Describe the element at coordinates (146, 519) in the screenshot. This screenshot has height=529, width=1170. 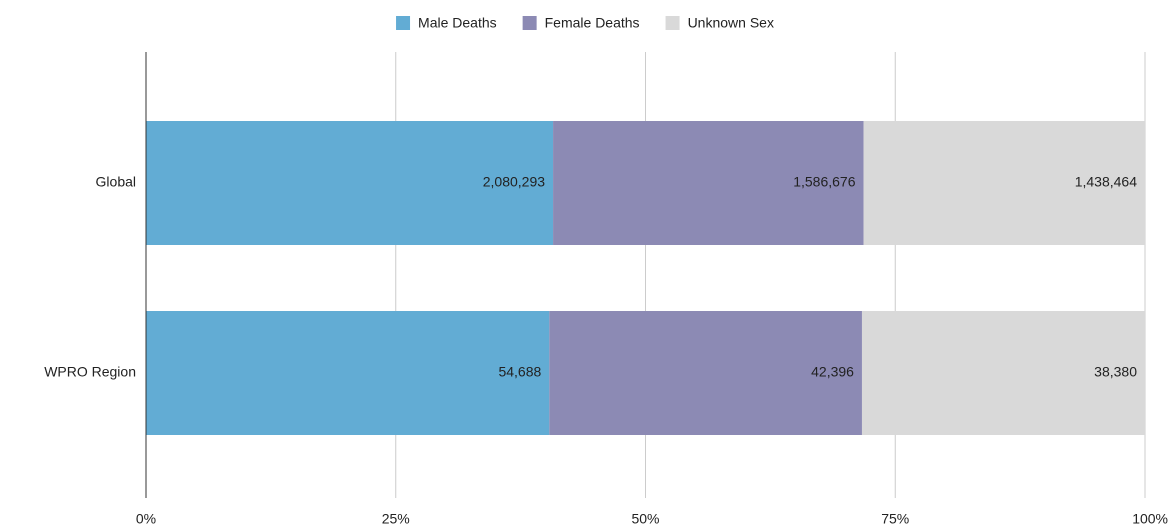
I see `x-tick-label: 0%` at that location.